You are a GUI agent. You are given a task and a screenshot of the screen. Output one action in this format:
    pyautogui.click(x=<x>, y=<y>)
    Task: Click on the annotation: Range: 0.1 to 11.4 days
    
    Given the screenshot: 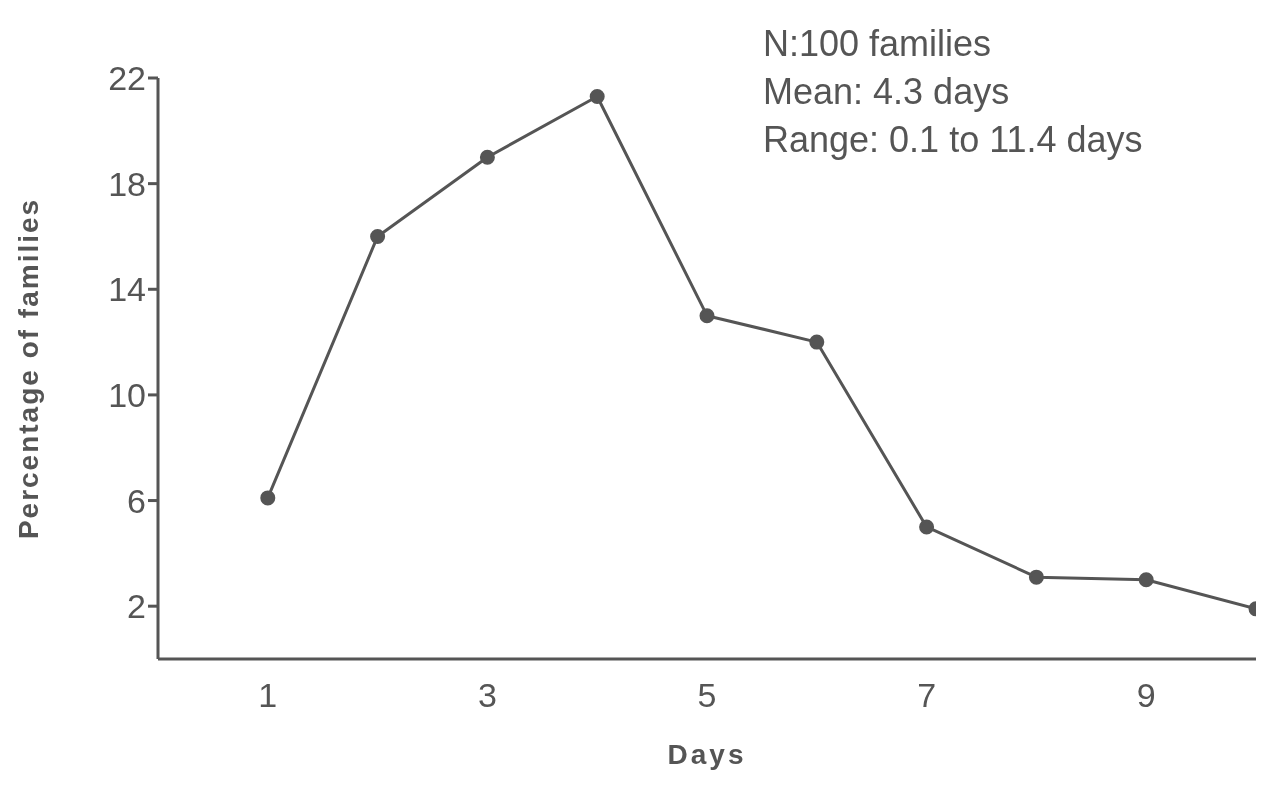 What is the action you would take?
    pyautogui.click(x=953, y=140)
    